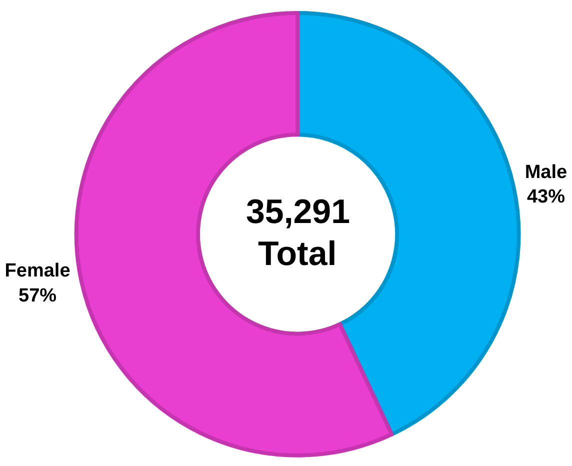  Describe the element at coordinates (37, 295) in the screenshot. I see `data-label: 57%` at that location.